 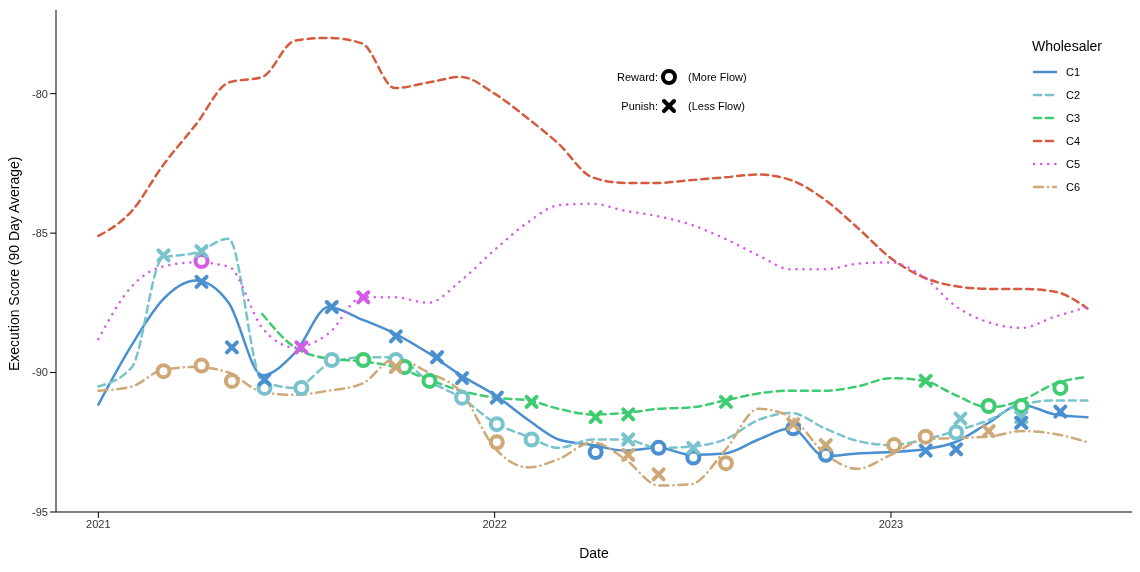 I want to click on legend-label: C5, so click(x=1073, y=163).